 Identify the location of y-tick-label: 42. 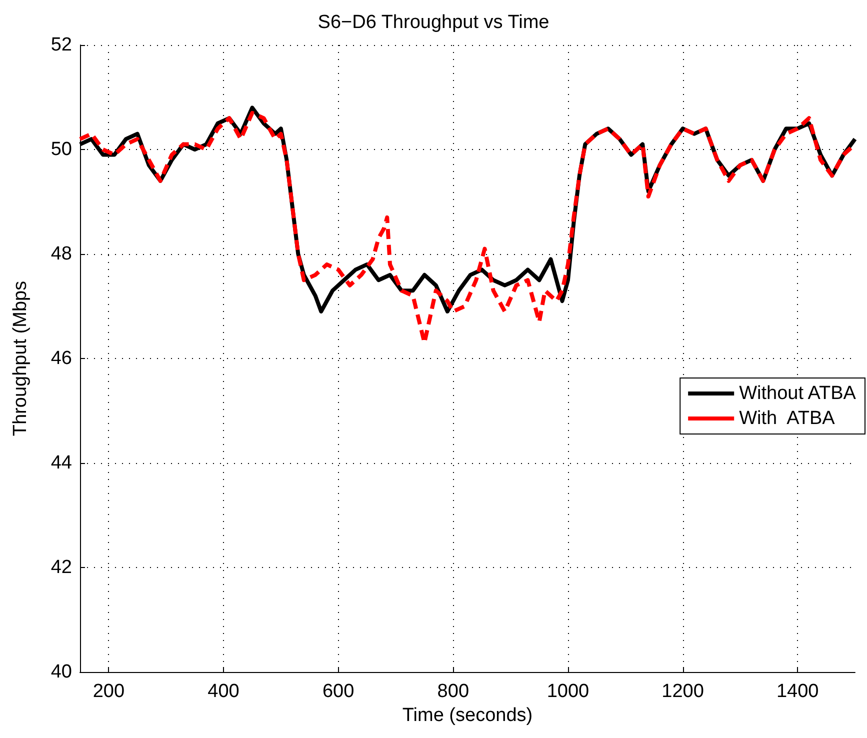
(61, 567).